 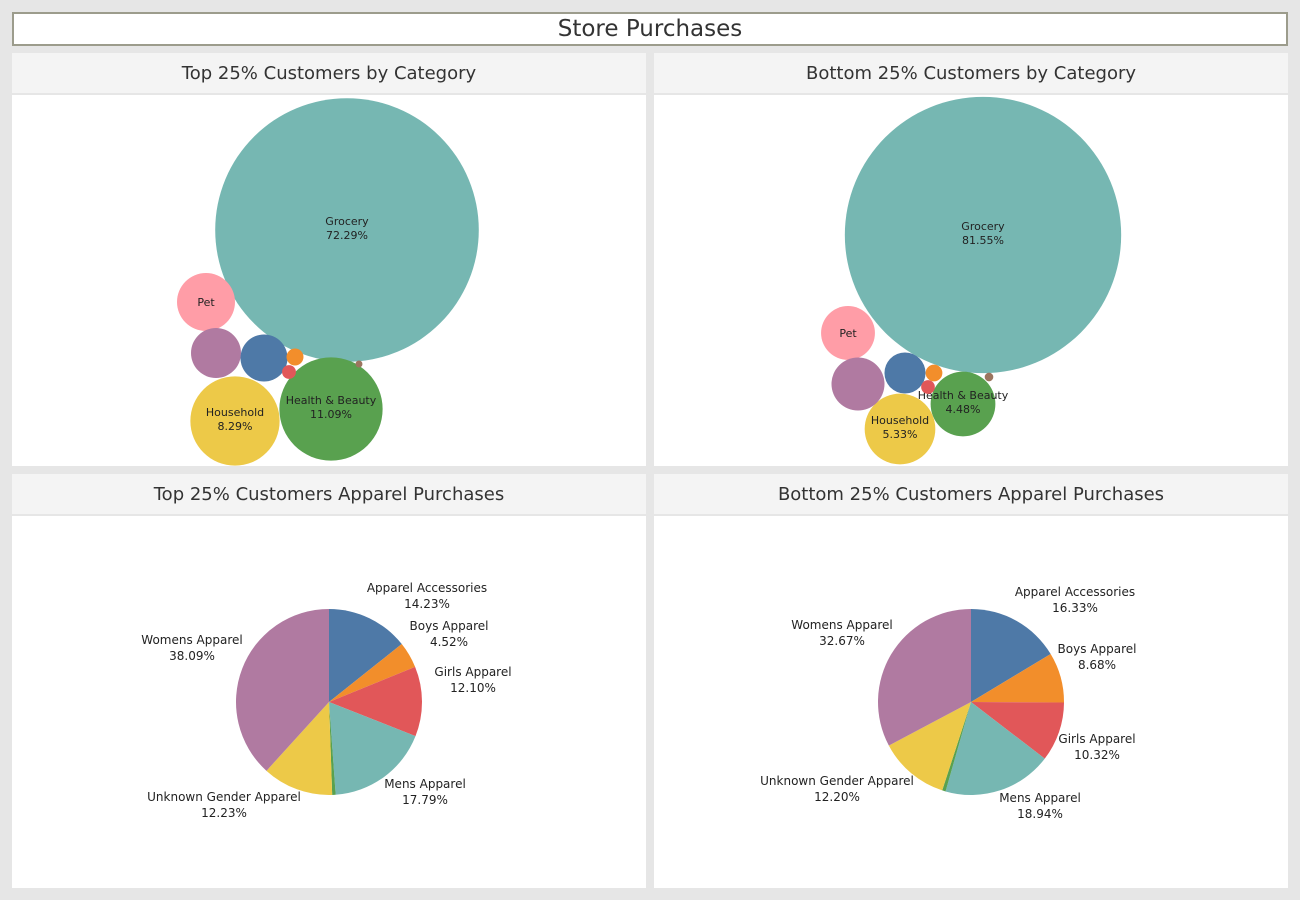 I want to click on pie-value-apparel-accessories: 14.23%, so click(x=427, y=604).